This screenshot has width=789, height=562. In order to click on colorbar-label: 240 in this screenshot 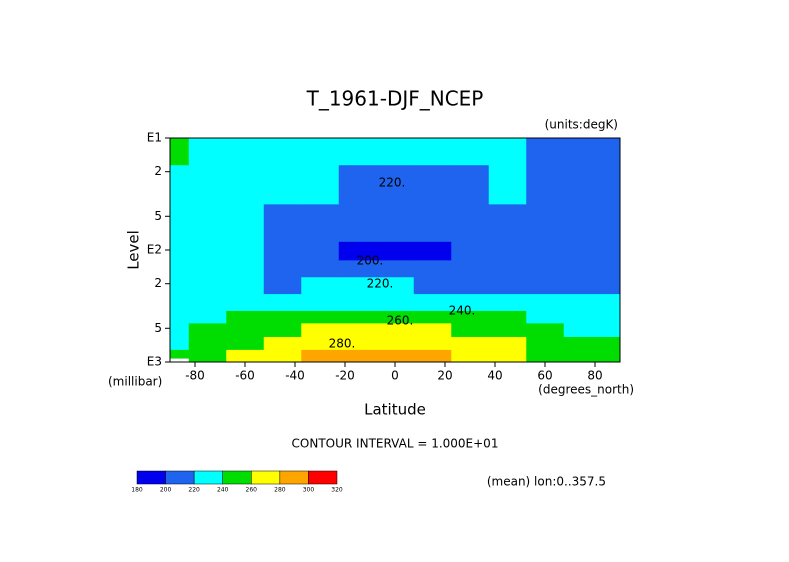, I will do `click(223, 490)`.